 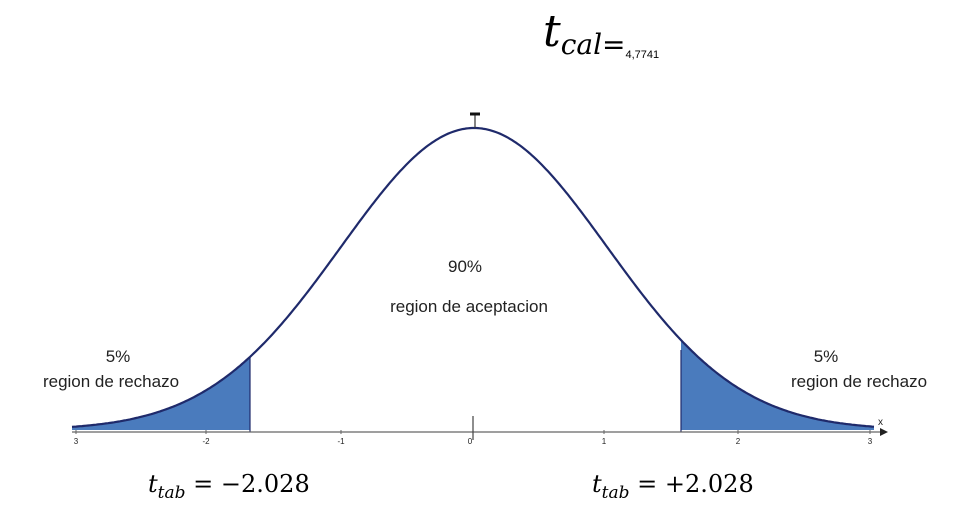 I want to click on tick-label: 2, so click(x=738, y=441).